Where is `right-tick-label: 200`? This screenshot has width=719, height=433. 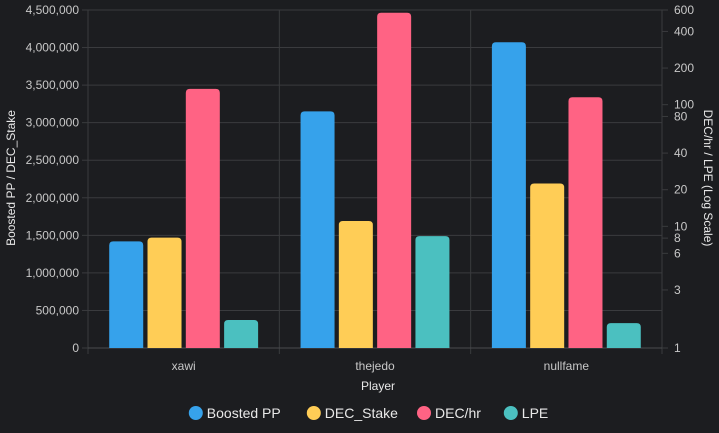
right-tick-label: 200 is located at coordinates (684, 68).